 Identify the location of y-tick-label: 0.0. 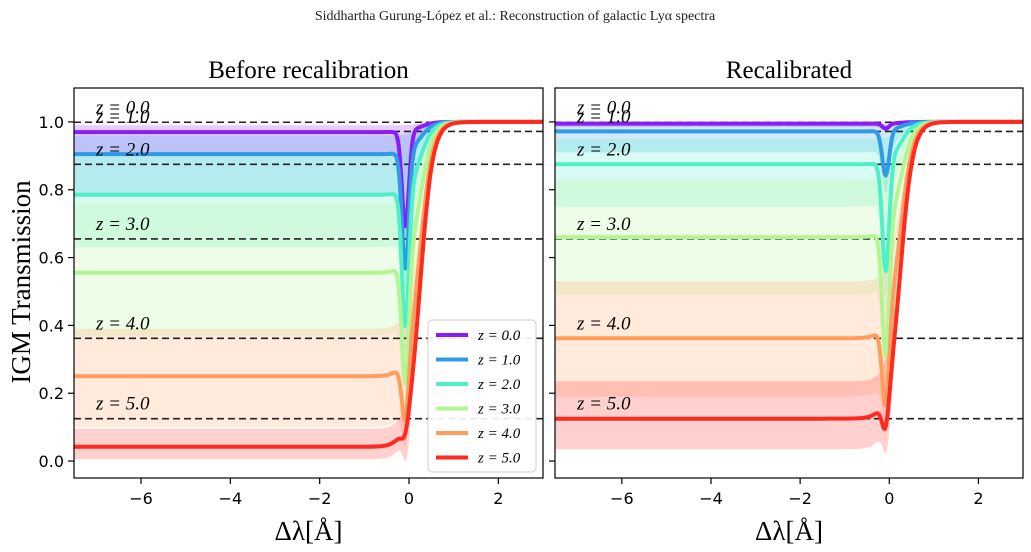
(51, 461).